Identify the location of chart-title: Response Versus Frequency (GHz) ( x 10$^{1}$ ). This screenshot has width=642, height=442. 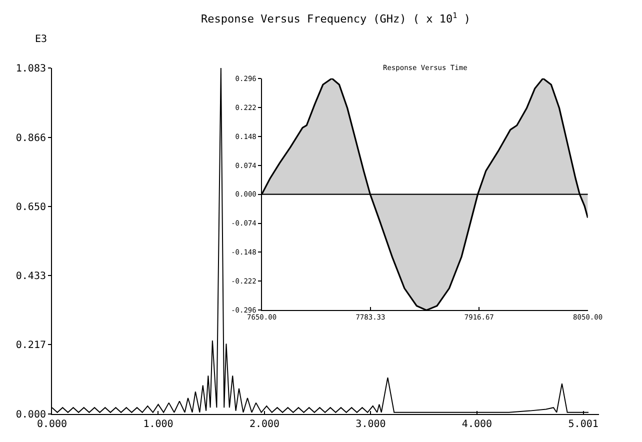
(336, 18).